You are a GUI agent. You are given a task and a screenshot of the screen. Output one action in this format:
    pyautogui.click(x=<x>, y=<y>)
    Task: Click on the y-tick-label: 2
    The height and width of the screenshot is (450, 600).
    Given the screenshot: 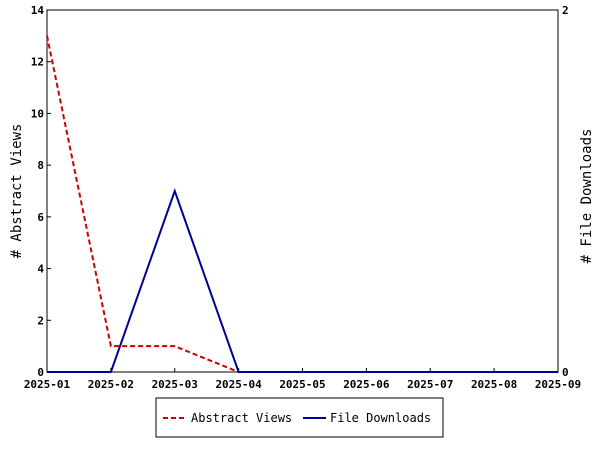 What is the action you would take?
    pyautogui.click(x=40, y=320)
    